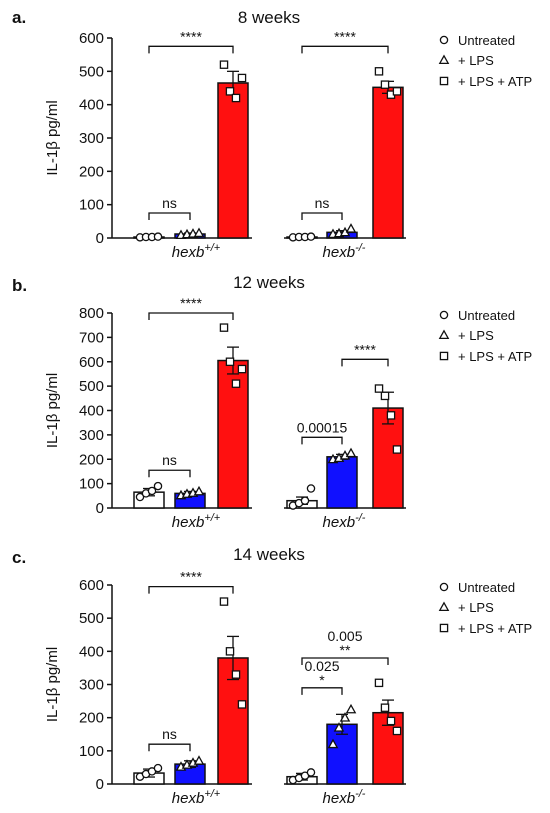  Describe the element at coordinates (345, 650) in the screenshot. I see `significance-stars: **` at that location.